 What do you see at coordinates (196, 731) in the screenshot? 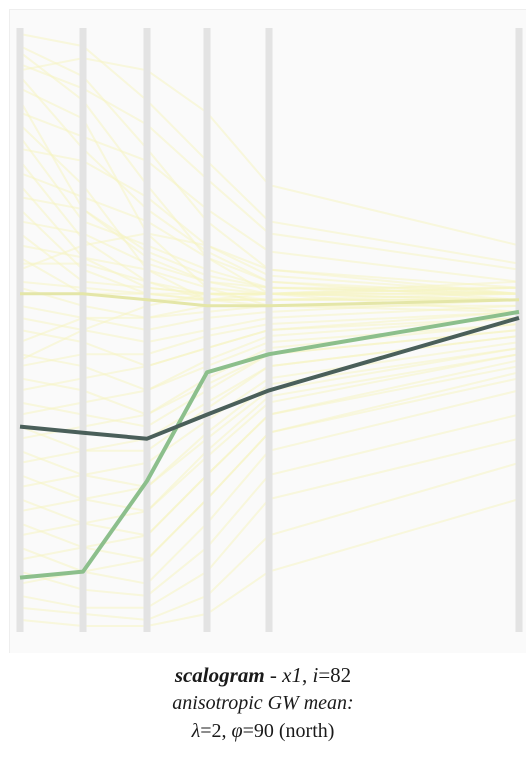
I see `caption-lambda-symbol: λ` at bounding box center [196, 731].